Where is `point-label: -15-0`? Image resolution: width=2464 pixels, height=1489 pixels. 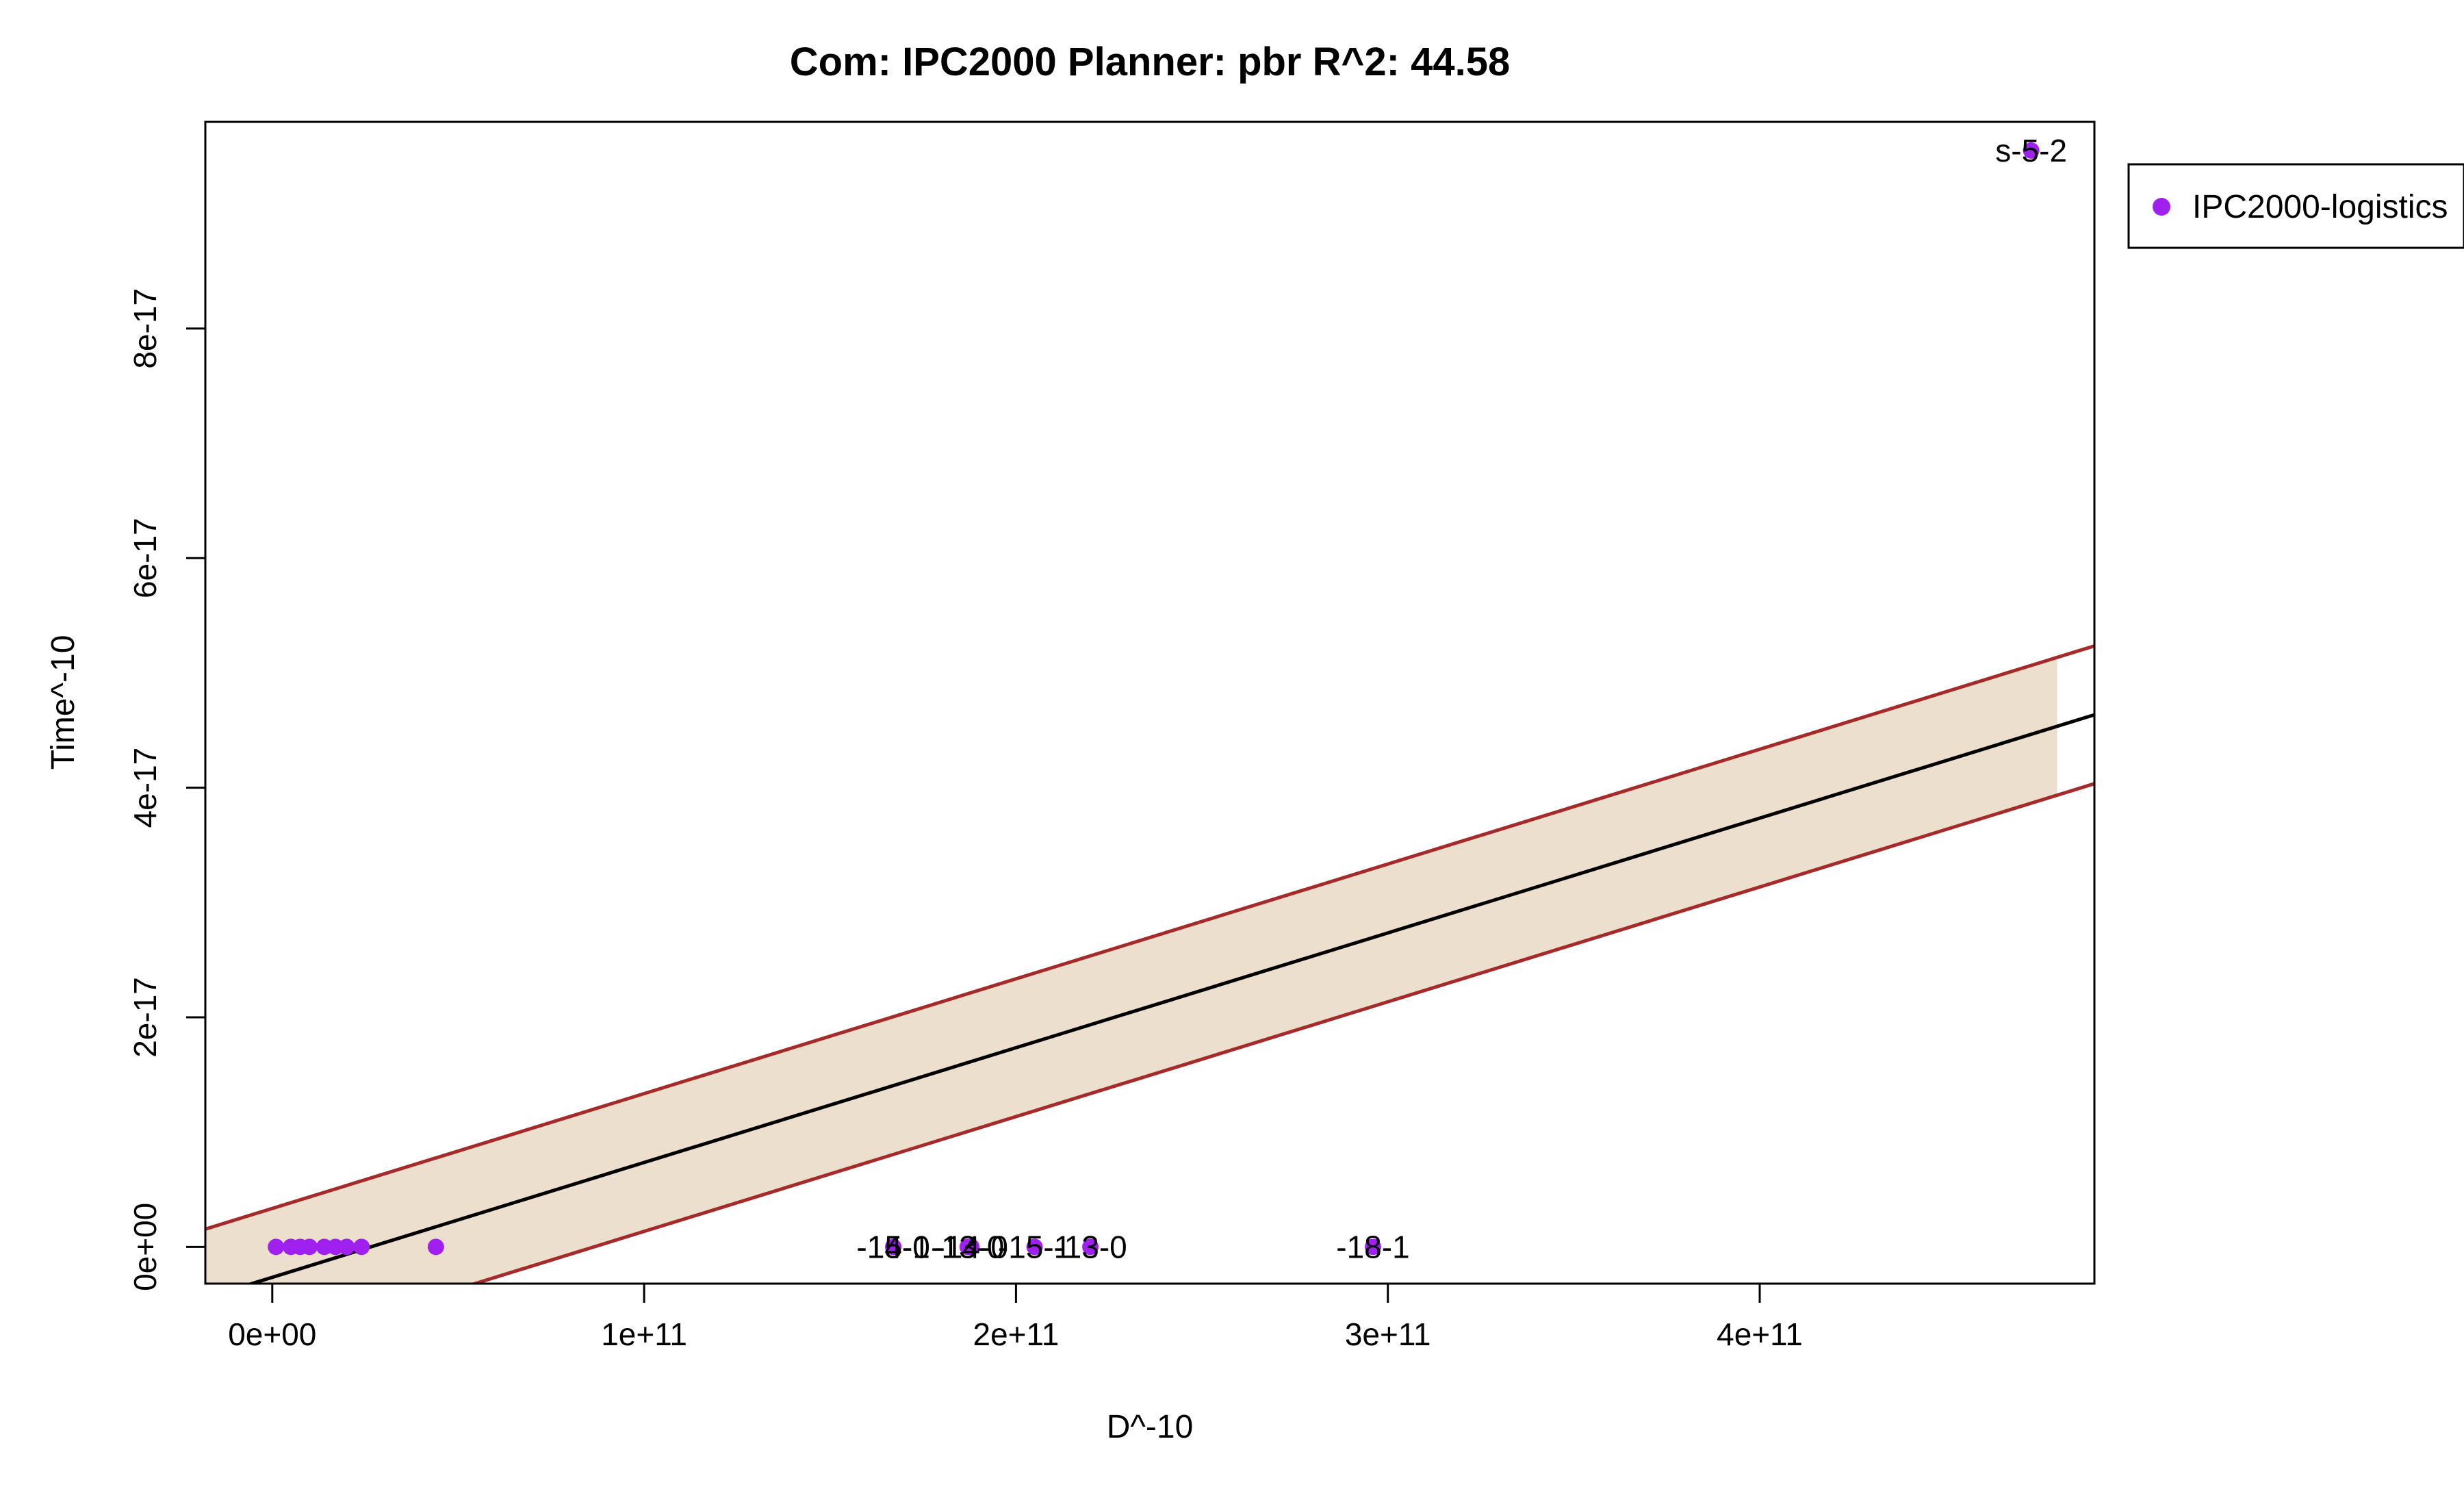 point-label: -15-0 is located at coordinates (892, 1246).